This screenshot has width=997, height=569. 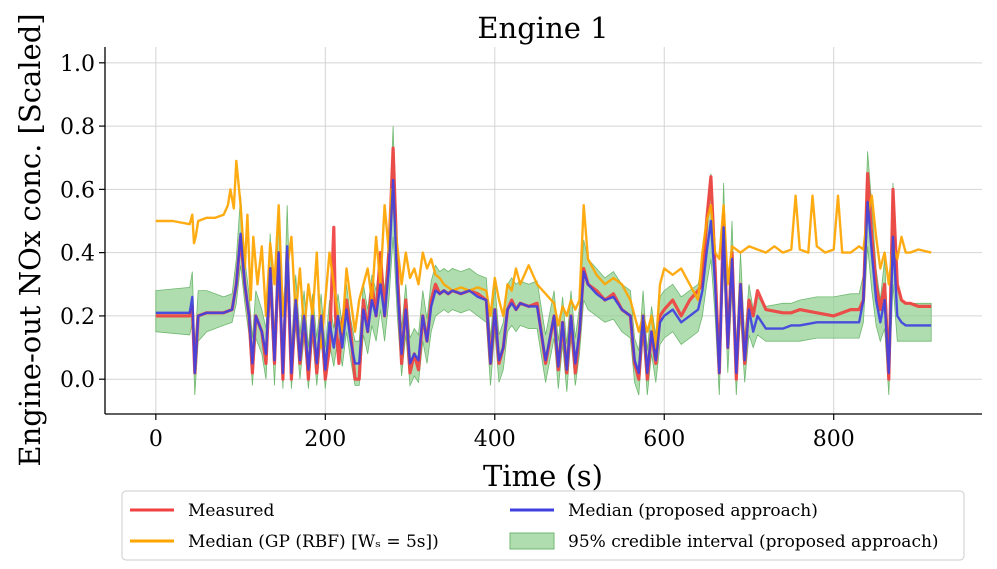 What do you see at coordinates (77, 64) in the screenshot?
I see `y-tick-label: 1.0` at bounding box center [77, 64].